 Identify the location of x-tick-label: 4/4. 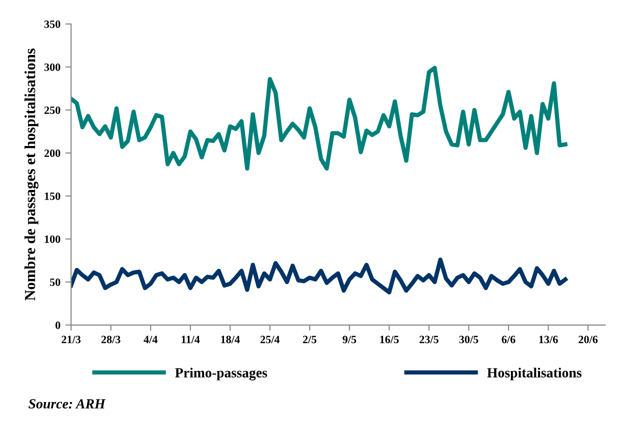
(151, 340).